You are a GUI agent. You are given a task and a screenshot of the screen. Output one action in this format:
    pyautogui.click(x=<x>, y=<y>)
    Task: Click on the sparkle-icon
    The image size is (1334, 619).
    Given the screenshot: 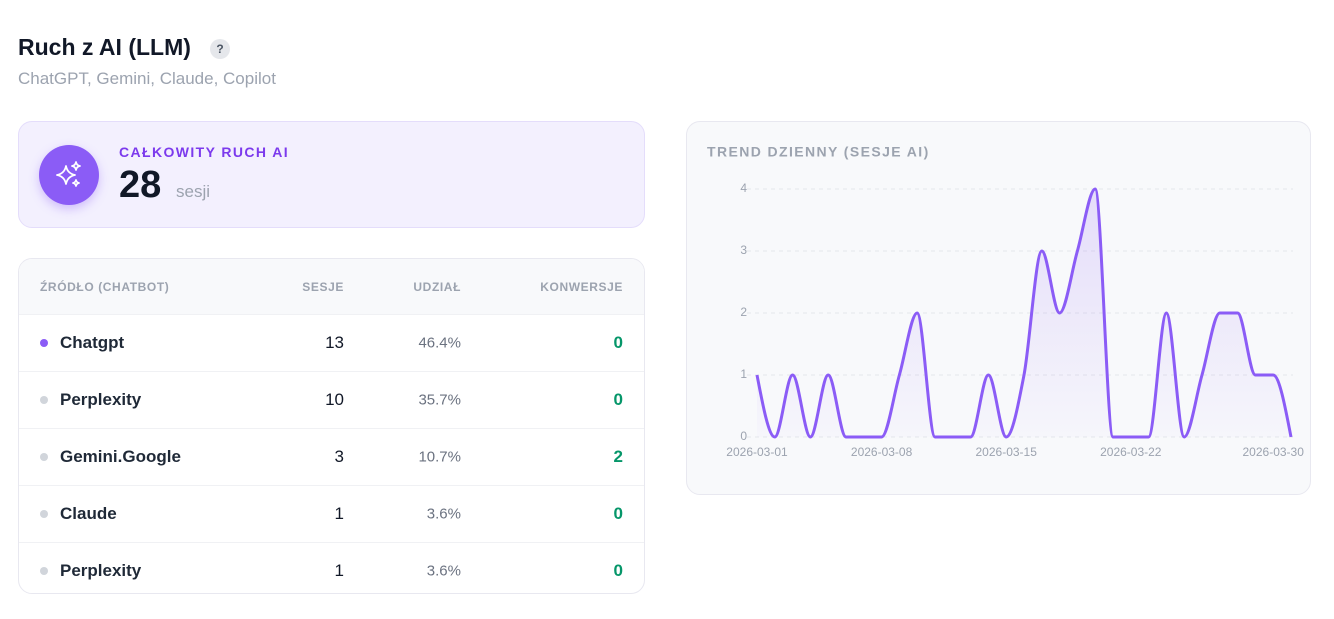 What is the action you would take?
    pyautogui.click(x=69, y=175)
    